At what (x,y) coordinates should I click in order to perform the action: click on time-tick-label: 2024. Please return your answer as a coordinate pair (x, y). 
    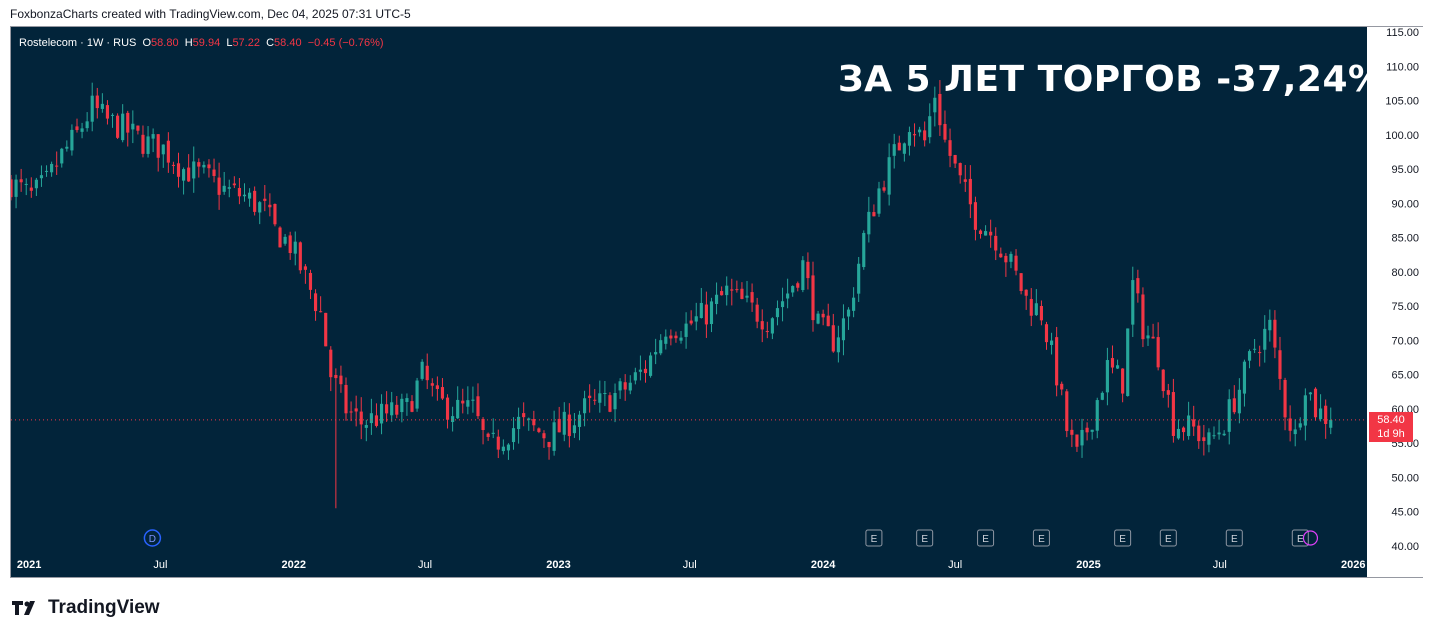
    Looking at the image, I should click on (823, 565).